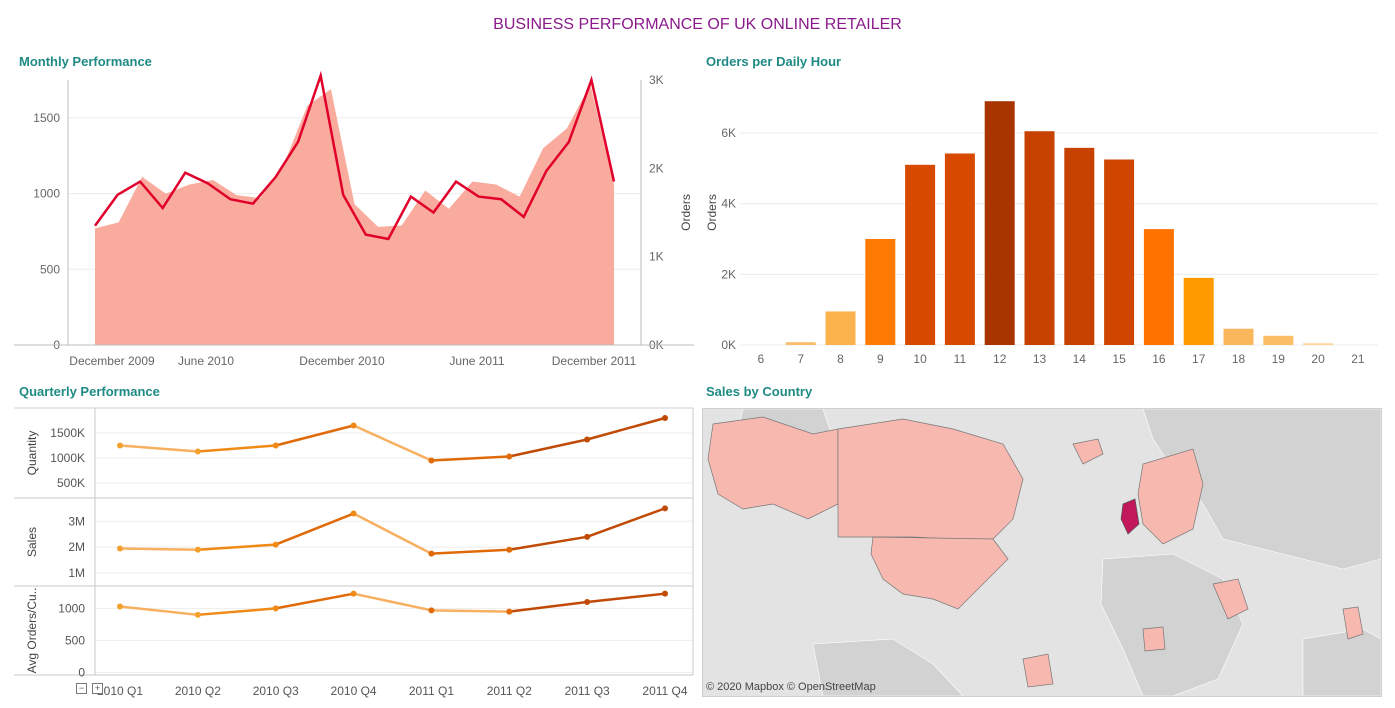  I want to click on y-tick-label: 1M, so click(76, 573).